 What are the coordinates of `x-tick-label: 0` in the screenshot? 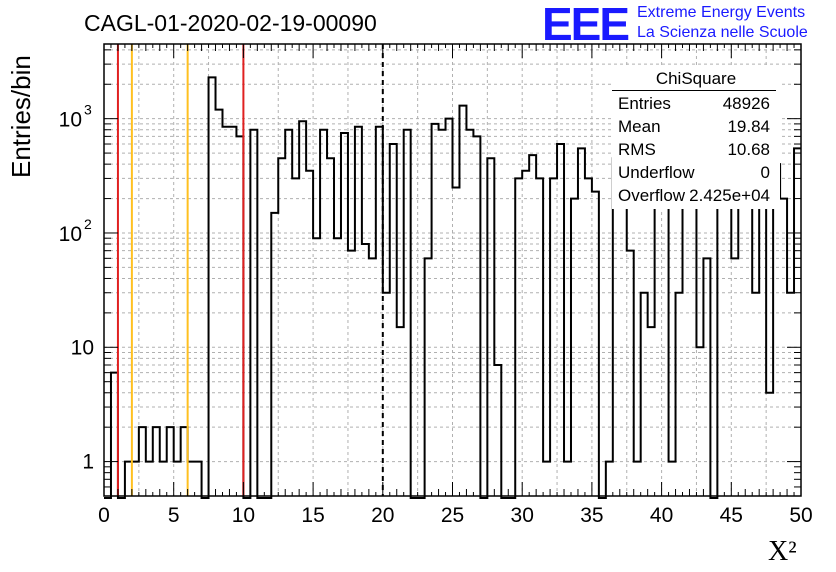 It's located at (104, 515).